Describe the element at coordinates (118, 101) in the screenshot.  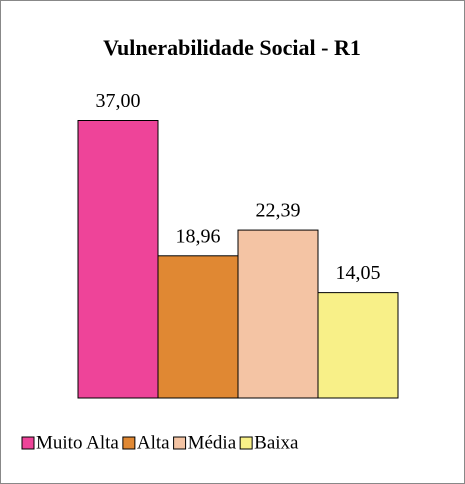
I see `data-label: 37,00` at that location.